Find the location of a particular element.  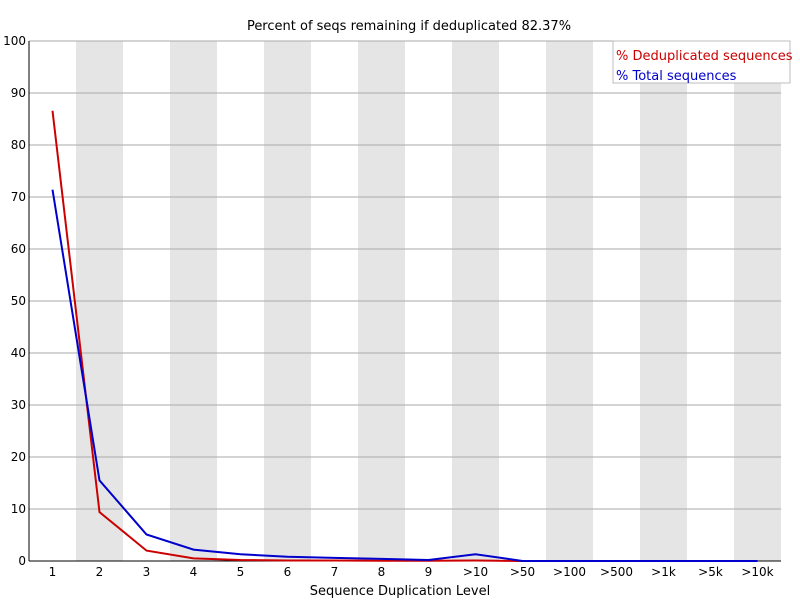

y-tick-30: 30 is located at coordinates (18, 405).